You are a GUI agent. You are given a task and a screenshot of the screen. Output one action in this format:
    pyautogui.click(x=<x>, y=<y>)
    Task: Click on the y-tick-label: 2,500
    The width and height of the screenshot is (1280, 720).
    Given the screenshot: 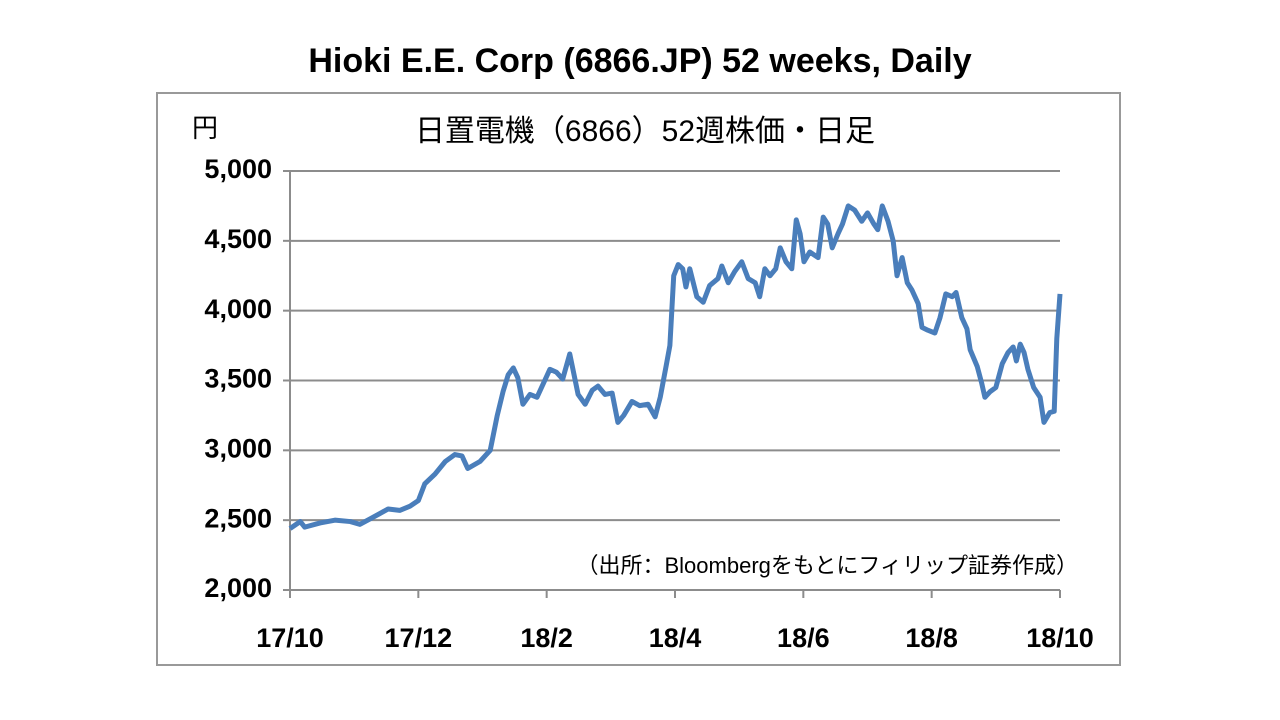 What is the action you would take?
    pyautogui.click(x=238, y=518)
    